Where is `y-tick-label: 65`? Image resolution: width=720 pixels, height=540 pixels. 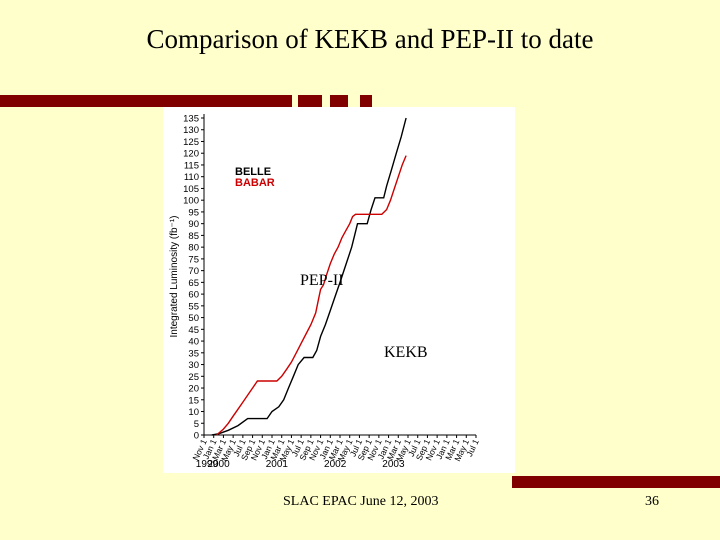
y-tick-label: 65 is located at coordinates (193, 283).